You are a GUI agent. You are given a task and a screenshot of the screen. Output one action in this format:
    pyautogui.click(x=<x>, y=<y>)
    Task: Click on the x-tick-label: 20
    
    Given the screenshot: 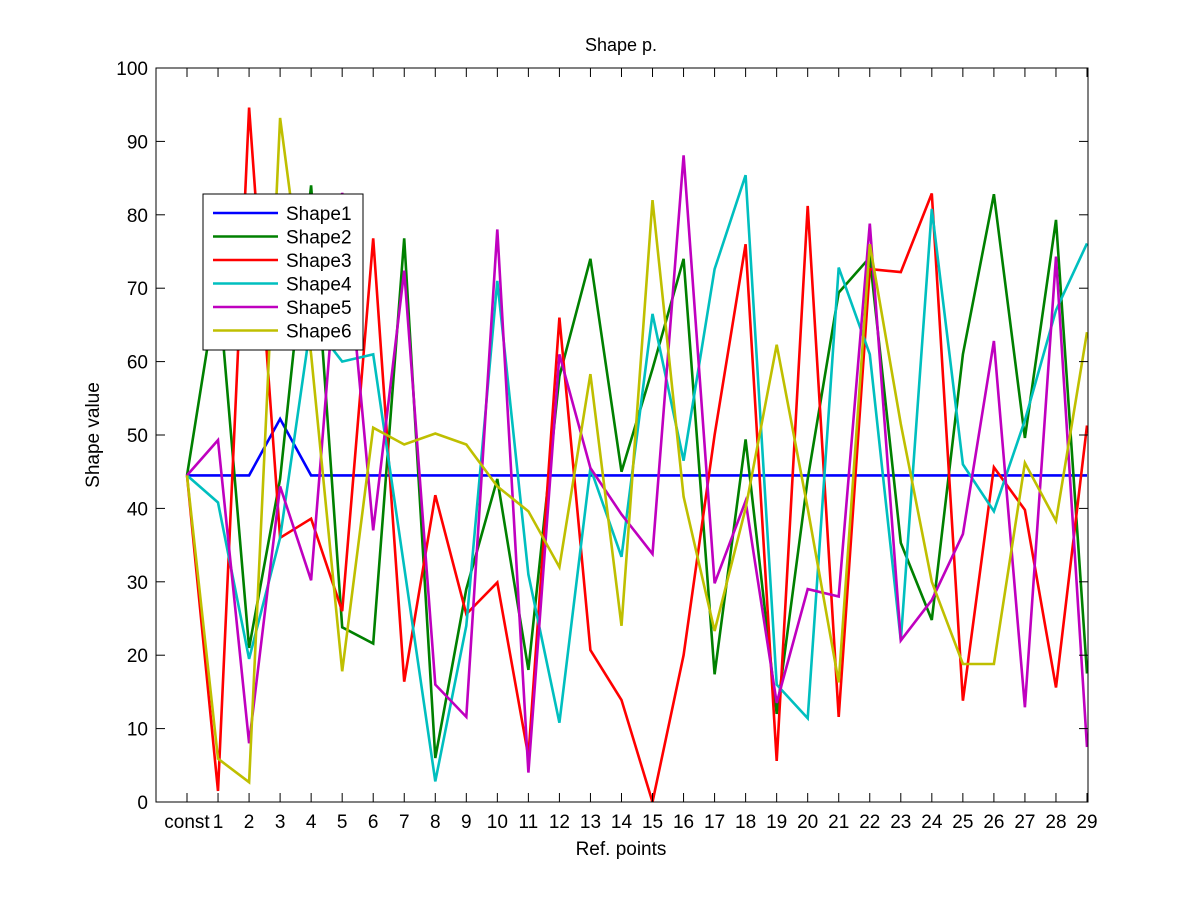 What is the action you would take?
    pyautogui.click(x=807, y=822)
    